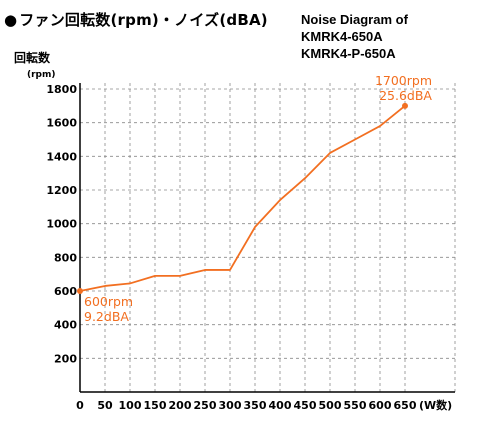  Describe the element at coordinates (65, 291) in the screenshot. I see `y-tick-label-600: 600` at that location.